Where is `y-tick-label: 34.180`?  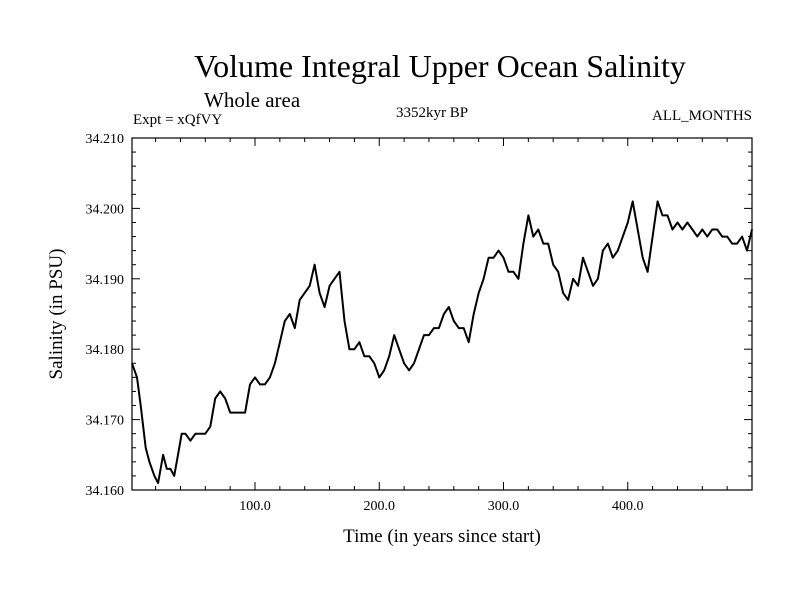
y-tick-label: 34.180 is located at coordinates (105, 350).